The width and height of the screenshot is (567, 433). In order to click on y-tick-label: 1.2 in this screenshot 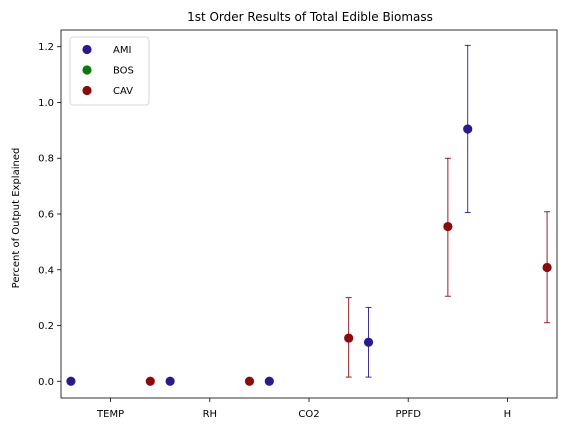, I will do `click(46, 47)`.